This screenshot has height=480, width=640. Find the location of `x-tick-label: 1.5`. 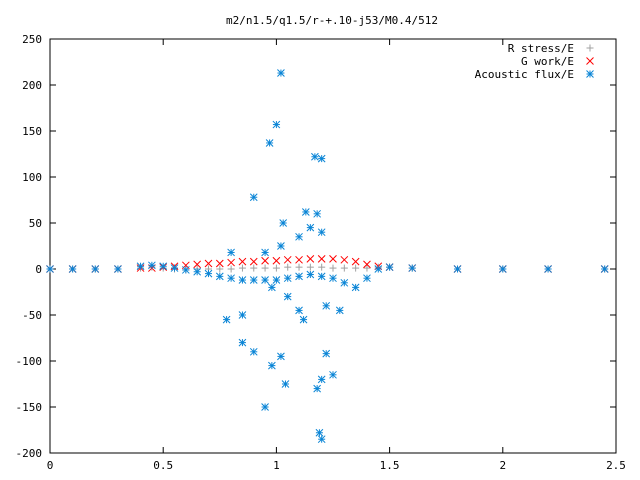

x-tick-label: 1.5 is located at coordinates (390, 465).